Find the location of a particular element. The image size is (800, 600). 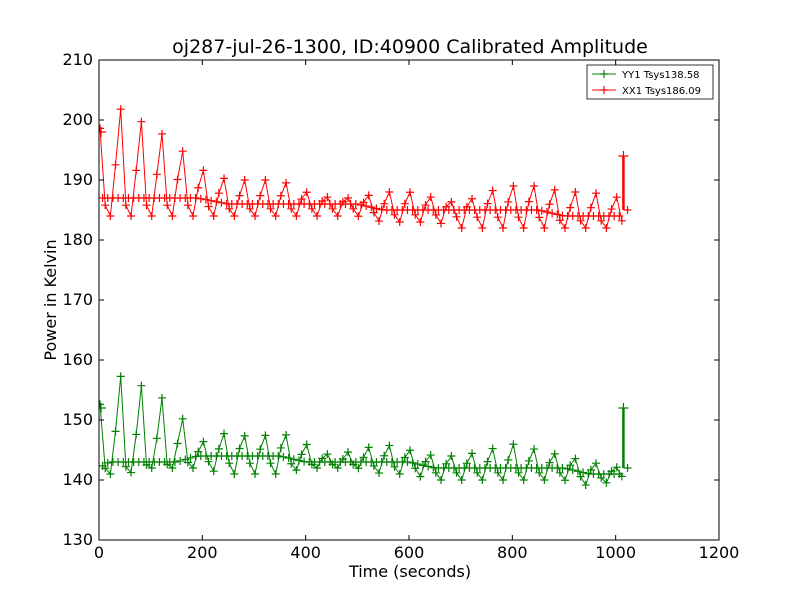

y-tick-label: 160 is located at coordinates (77, 359).